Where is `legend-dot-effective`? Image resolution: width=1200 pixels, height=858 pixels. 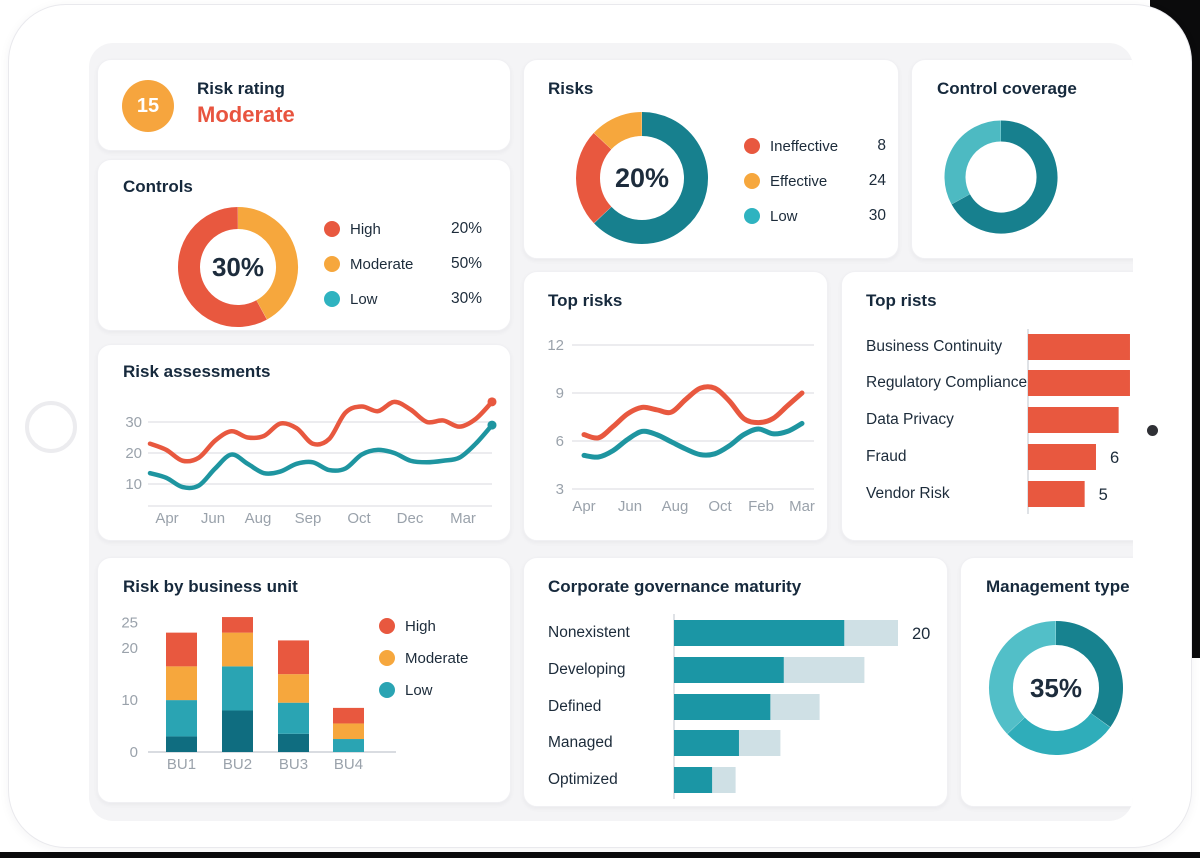
legend-dot-effective is located at coordinates (752, 181).